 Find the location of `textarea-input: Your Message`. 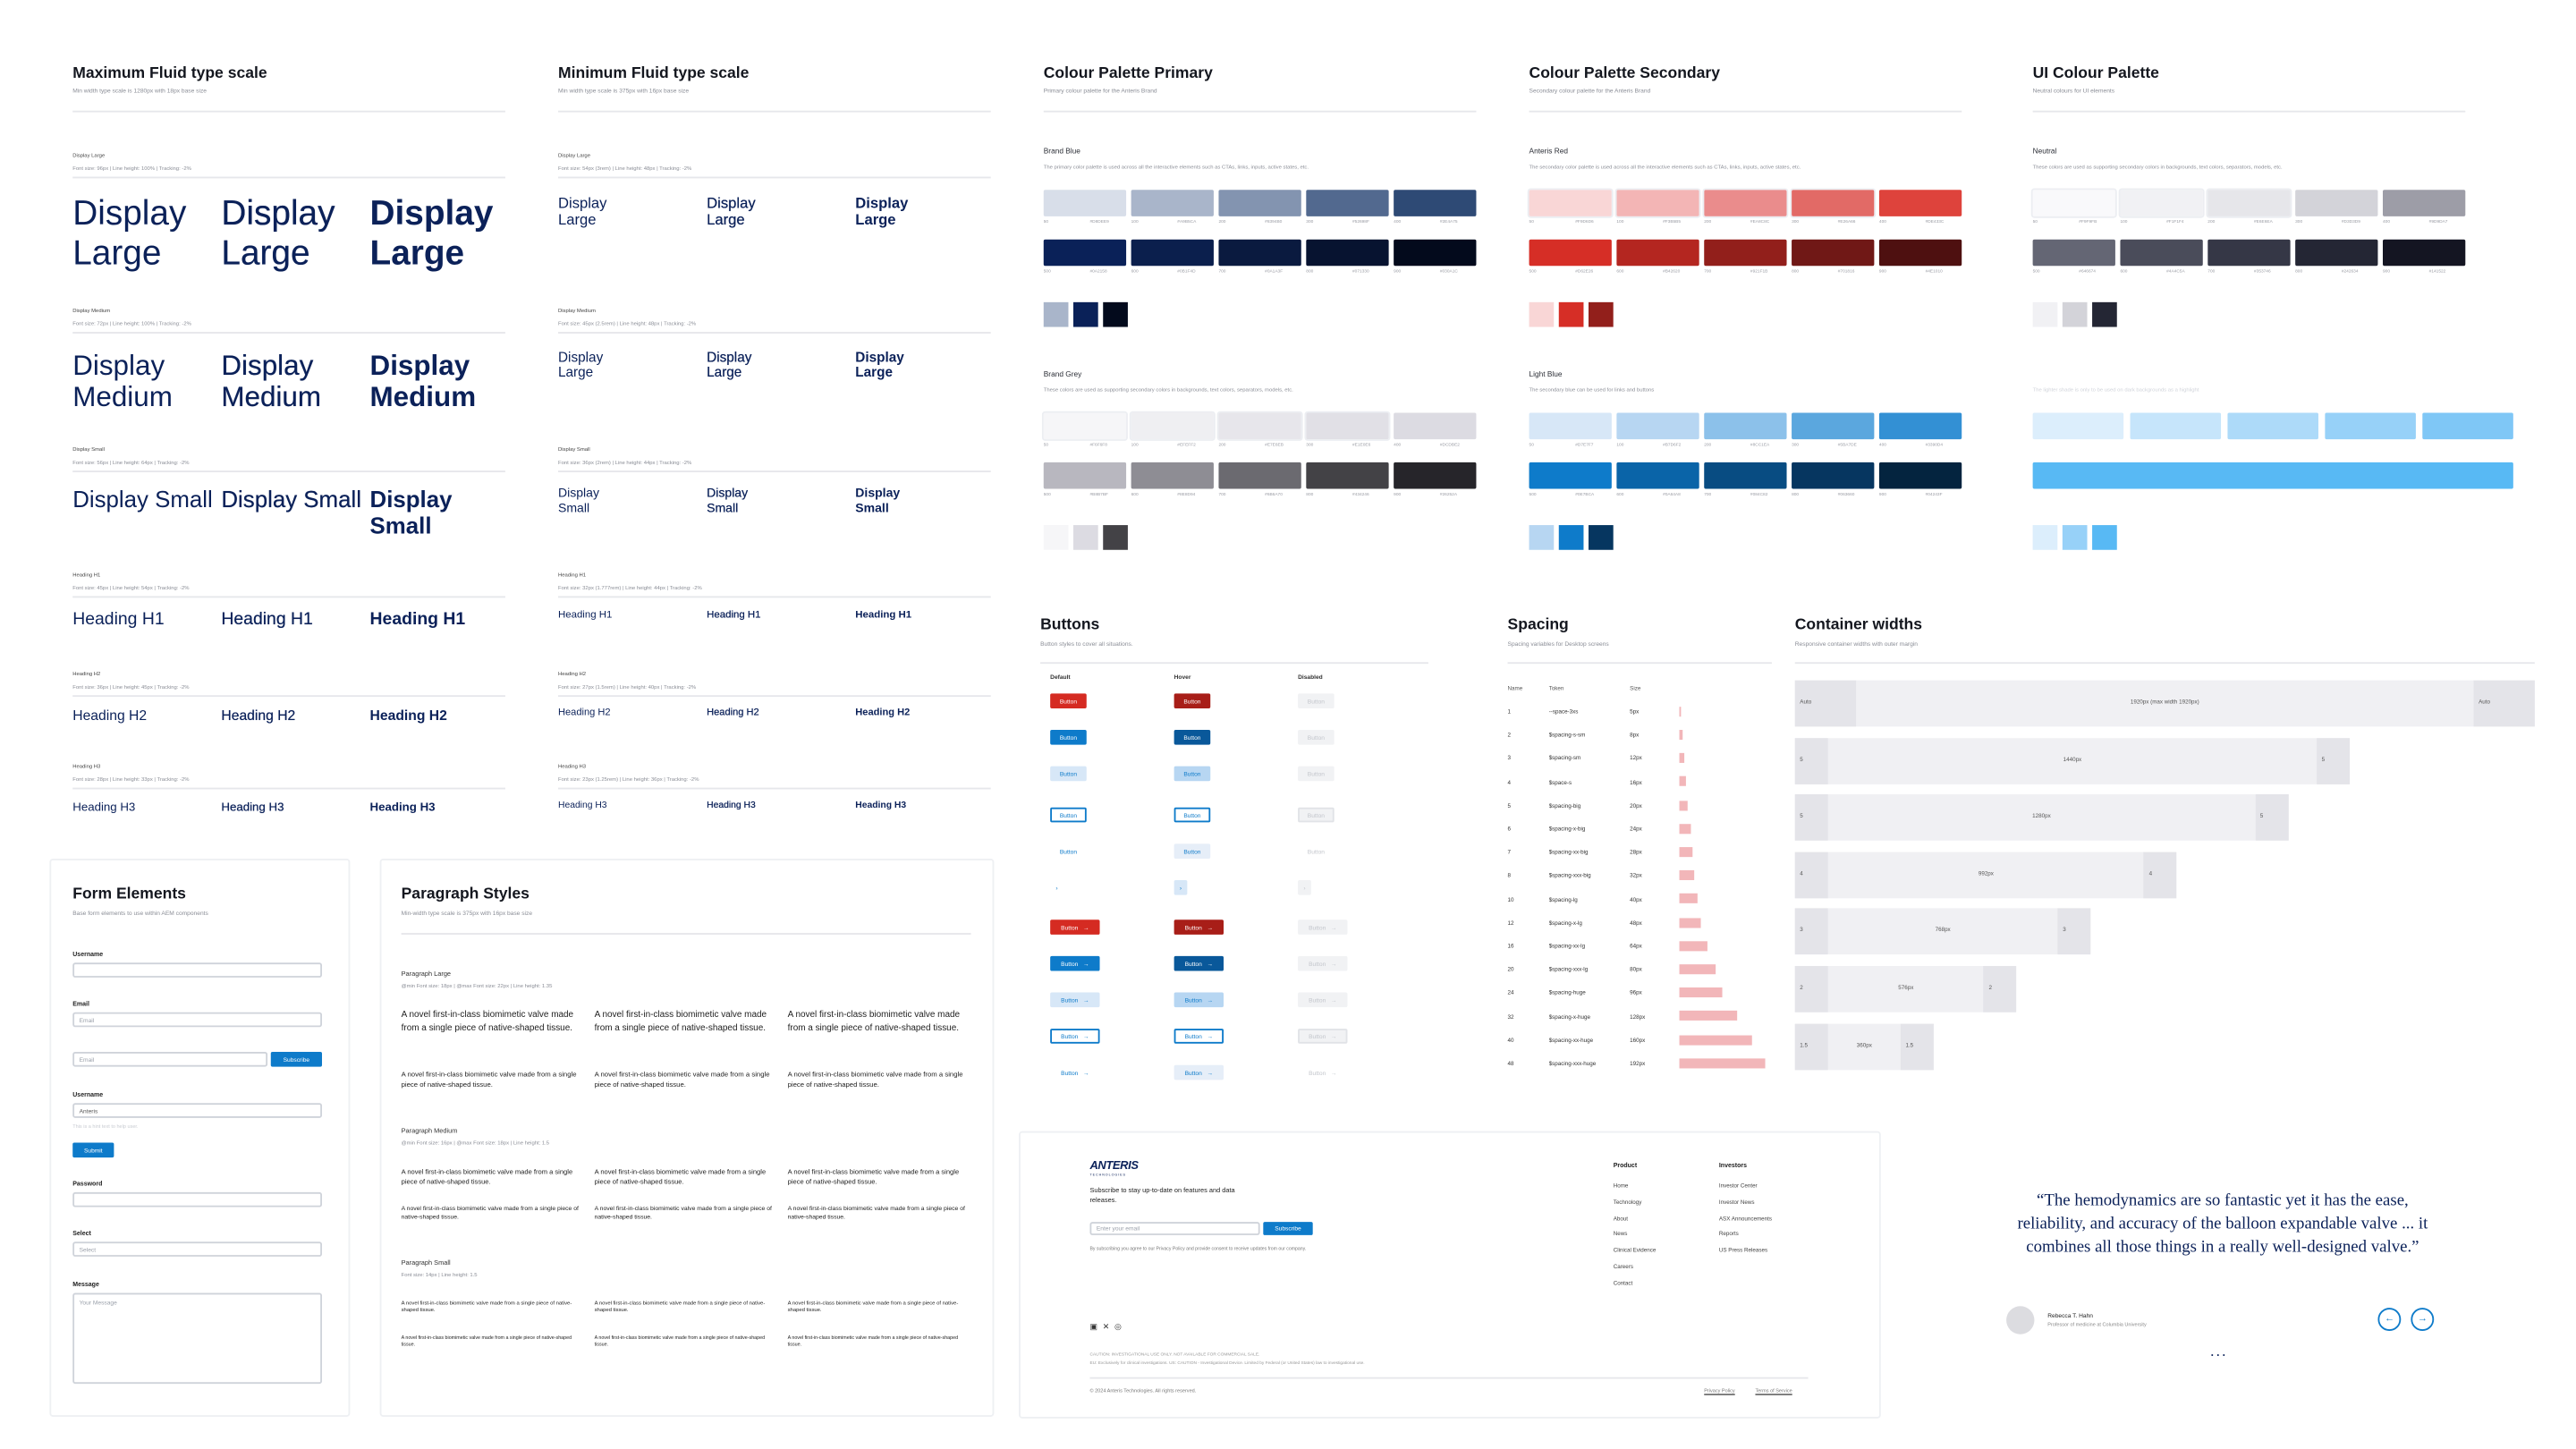

textarea-input: Your Message is located at coordinates (197, 1338).